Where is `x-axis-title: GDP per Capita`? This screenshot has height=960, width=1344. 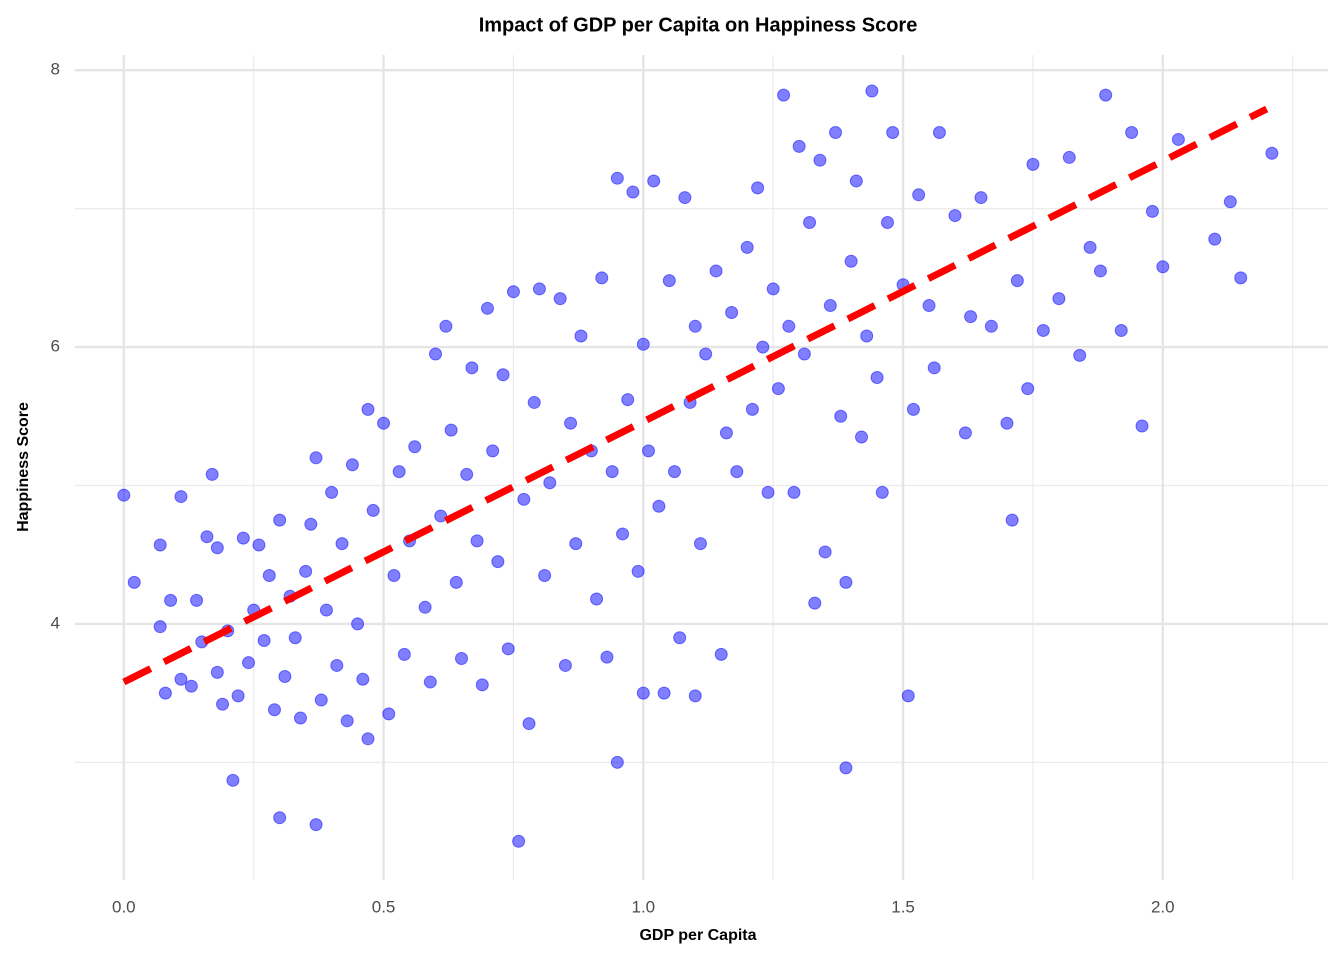 x-axis-title: GDP per Capita is located at coordinates (697, 935).